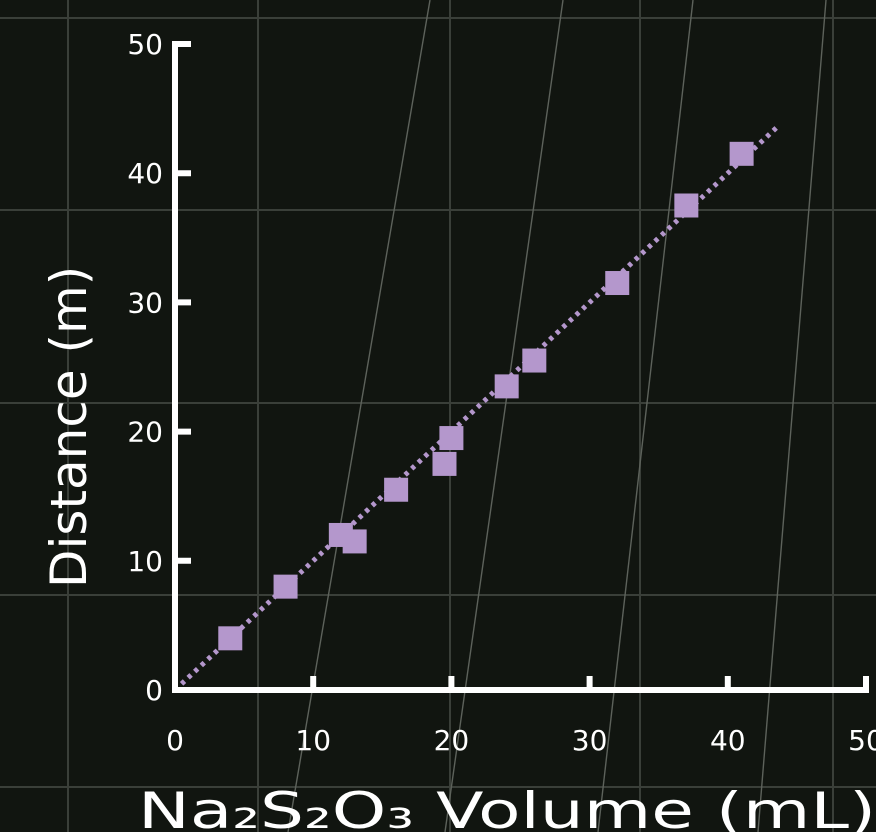  Describe the element at coordinates (313, 740) in the screenshot. I see `x-tick-label: 10` at that location.